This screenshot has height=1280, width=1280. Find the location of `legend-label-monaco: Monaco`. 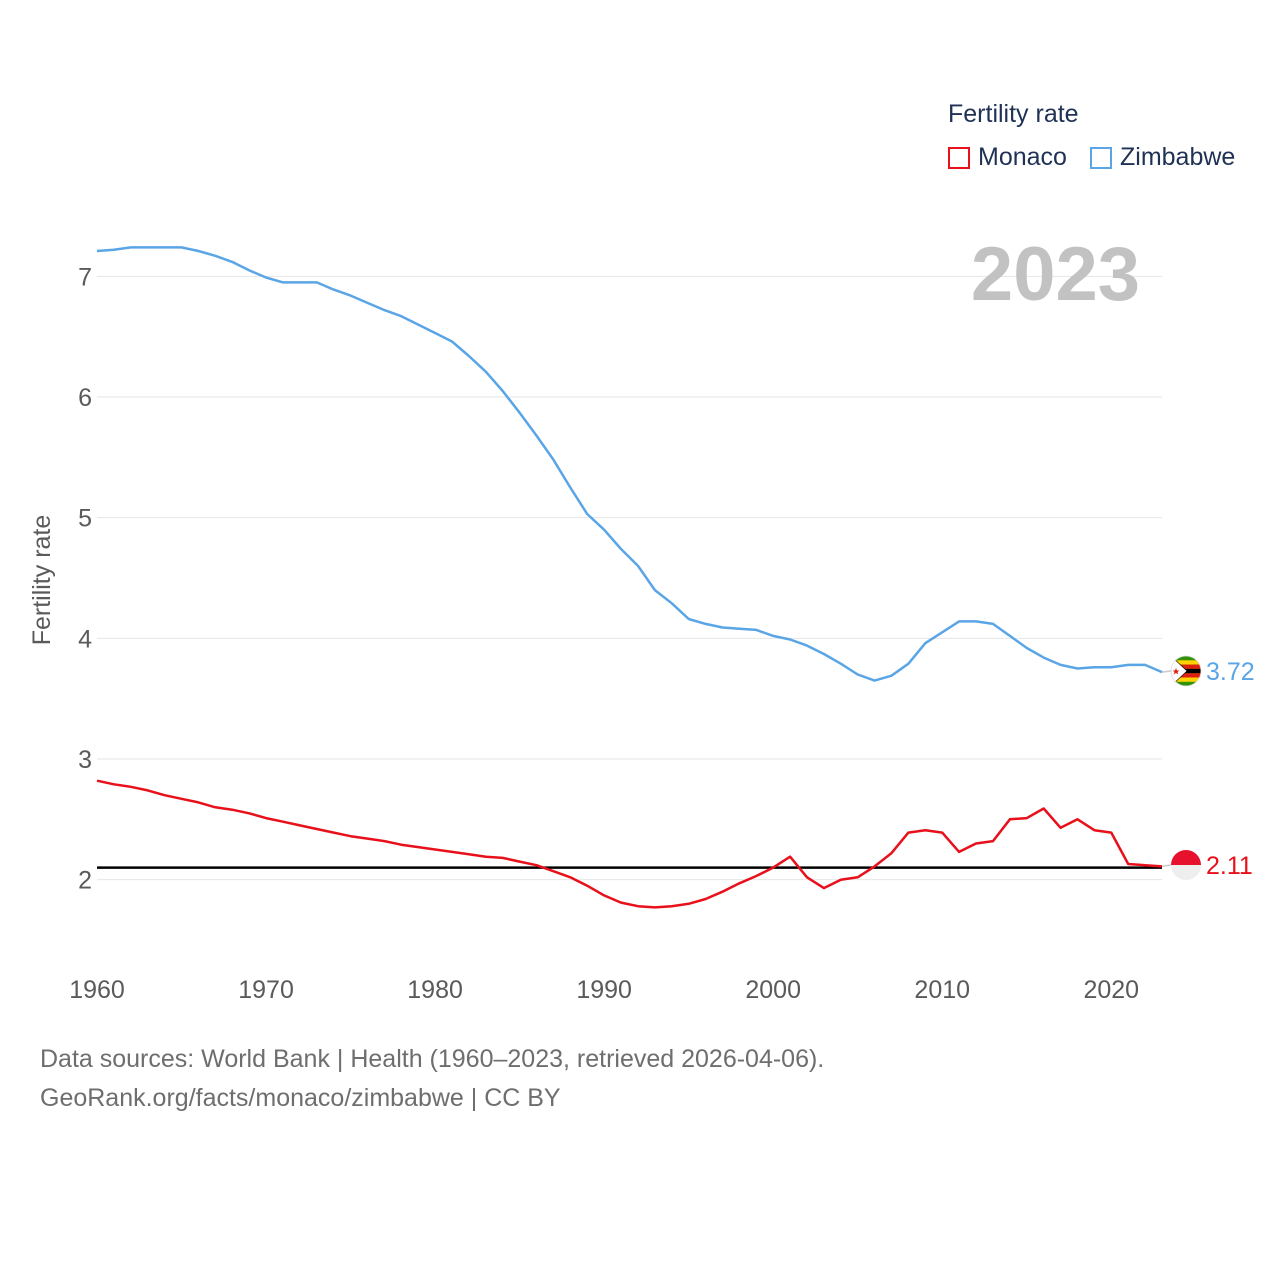

legend-label-monaco: Monaco is located at coordinates (1022, 157).